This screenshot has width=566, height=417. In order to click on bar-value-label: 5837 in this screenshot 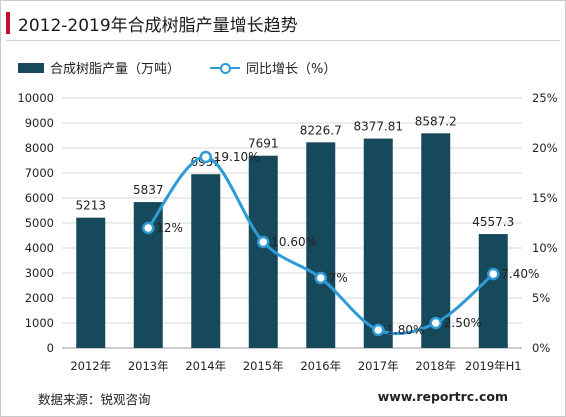, I will do `click(148, 190)`.